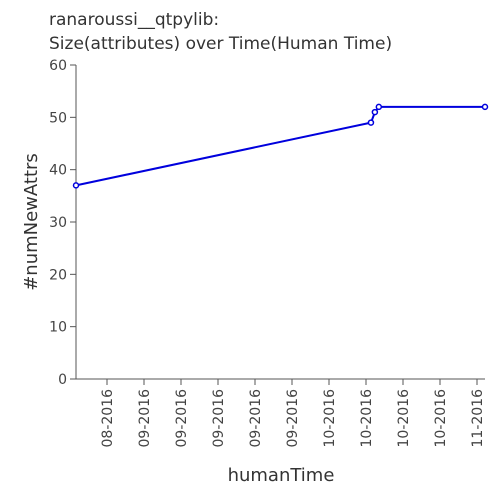 This screenshot has height=500, width=500. I want to click on x-tick-label: 11-2016, so click(478, 418).